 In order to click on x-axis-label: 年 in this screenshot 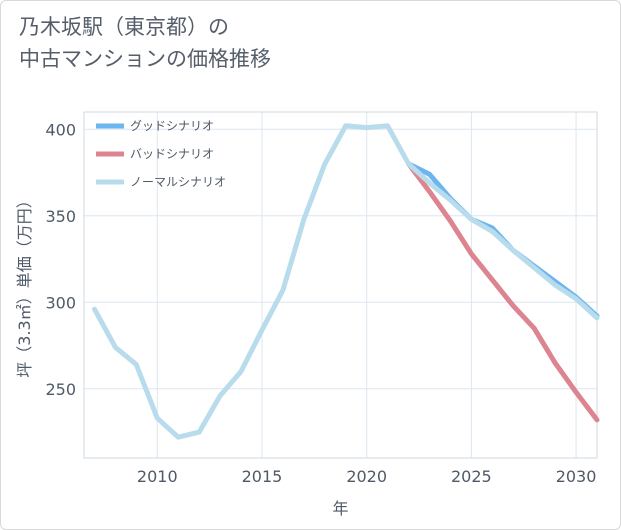, I will do `click(340, 508)`.